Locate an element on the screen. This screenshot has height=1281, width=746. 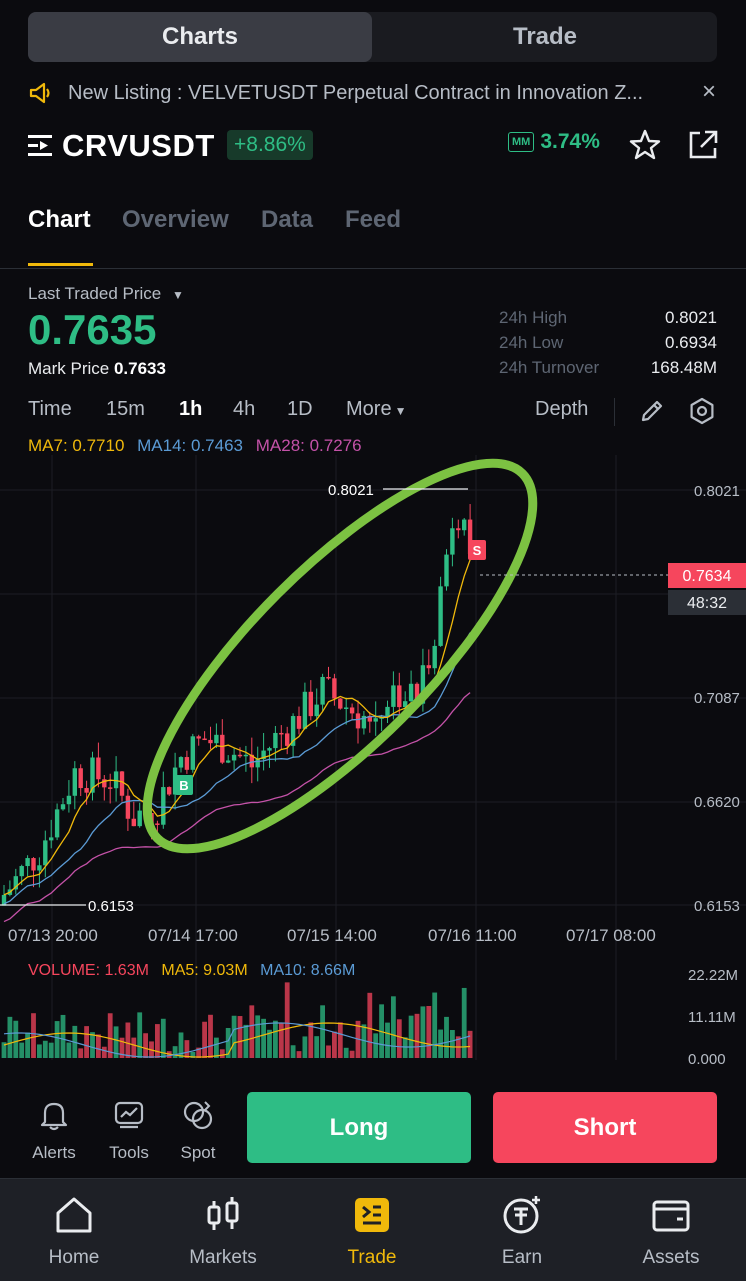
spot-button: Spot is located at coordinates (198, 1130).